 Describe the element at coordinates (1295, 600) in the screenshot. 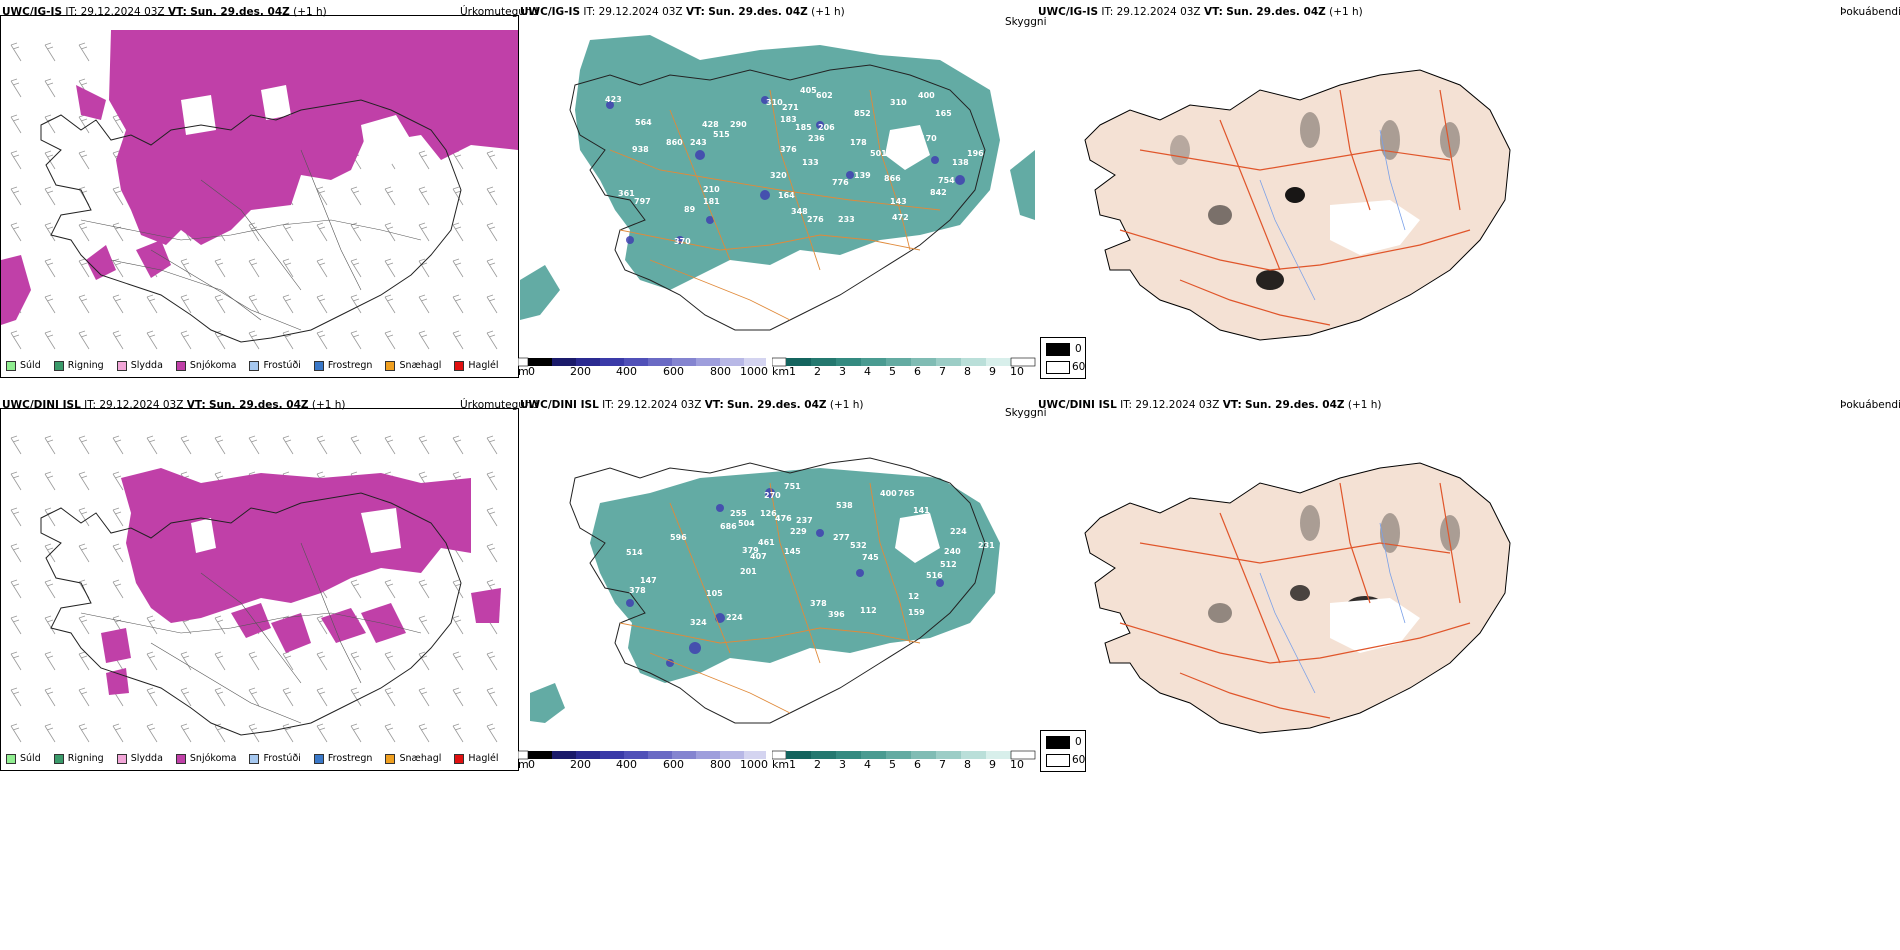

I see `road-network` at that location.